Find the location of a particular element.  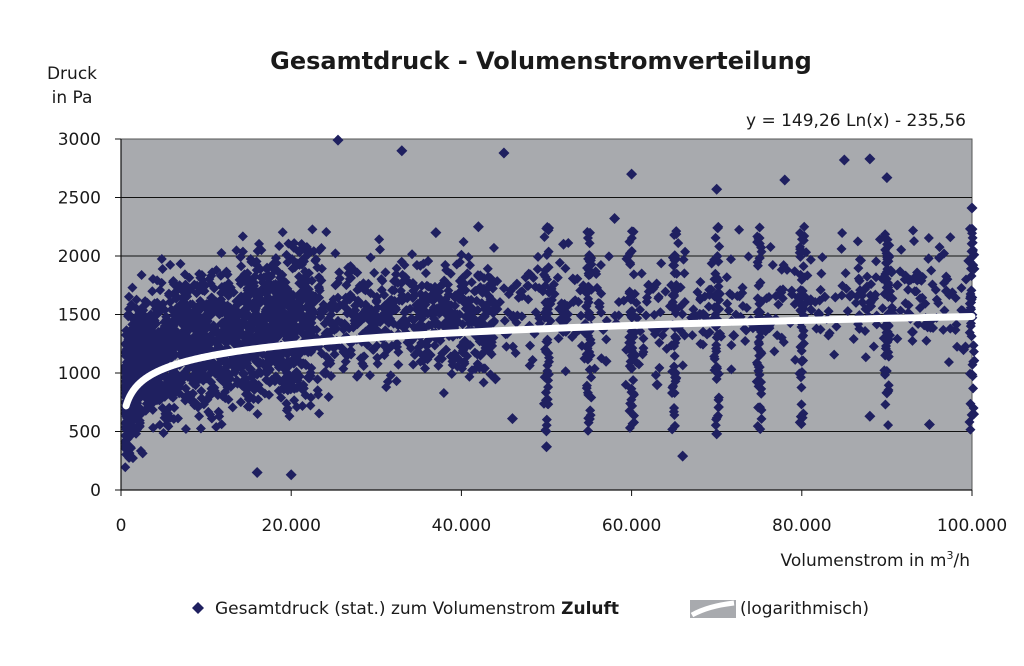

legend-series-label-bold: Zuluft is located at coordinates (590, 609).